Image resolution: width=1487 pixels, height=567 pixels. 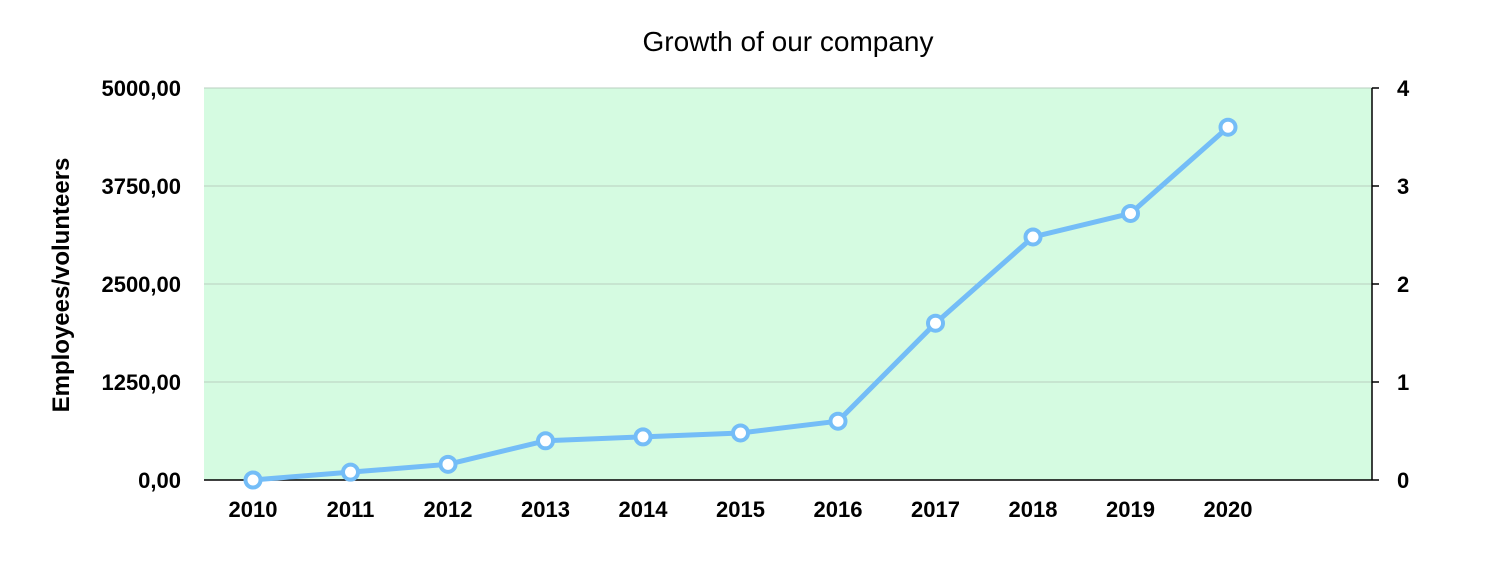 What do you see at coordinates (1403, 88) in the screenshot?
I see `y2-tick-label: 4` at bounding box center [1403, 88].